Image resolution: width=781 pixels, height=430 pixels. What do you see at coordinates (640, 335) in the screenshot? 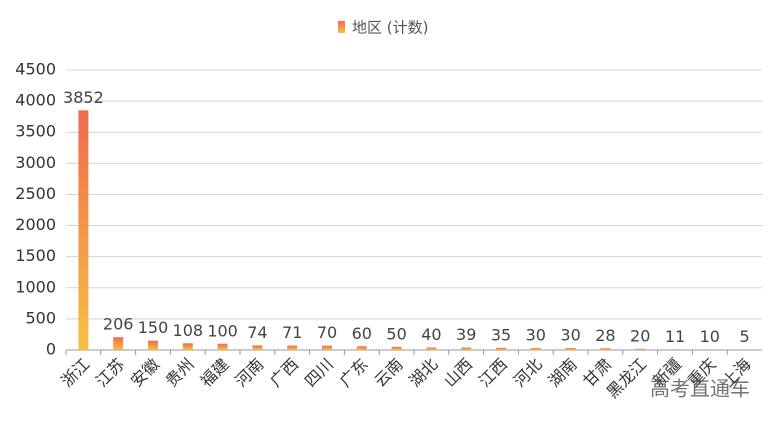
I see `value-label: 20` at bounding box center [640, 335].